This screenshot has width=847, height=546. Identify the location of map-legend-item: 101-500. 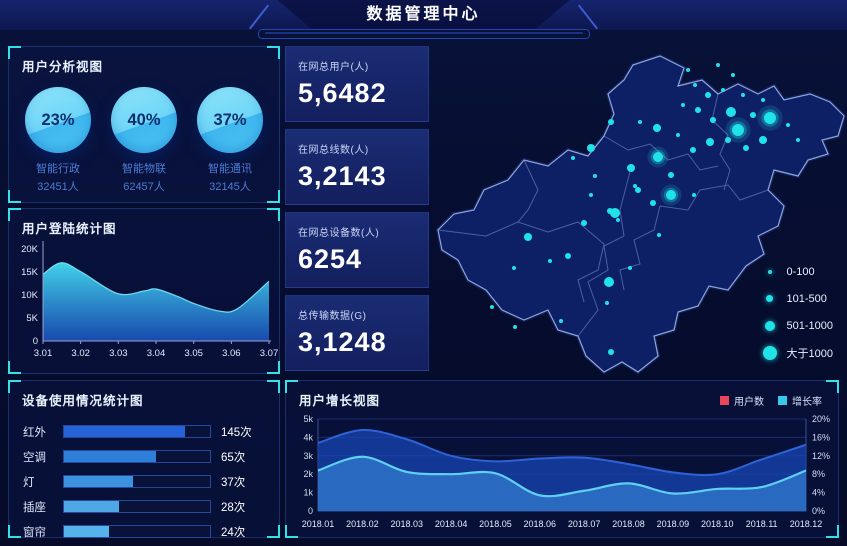
(797, 298).